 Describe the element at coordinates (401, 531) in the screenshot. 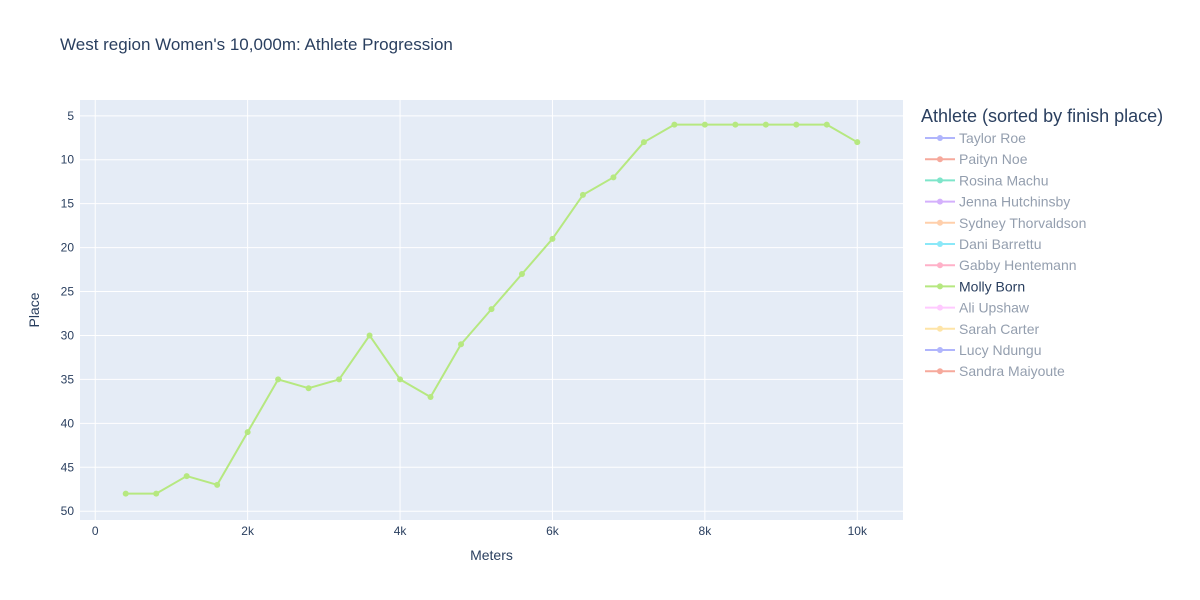

I see `x-tick-label: 4k` at that location.